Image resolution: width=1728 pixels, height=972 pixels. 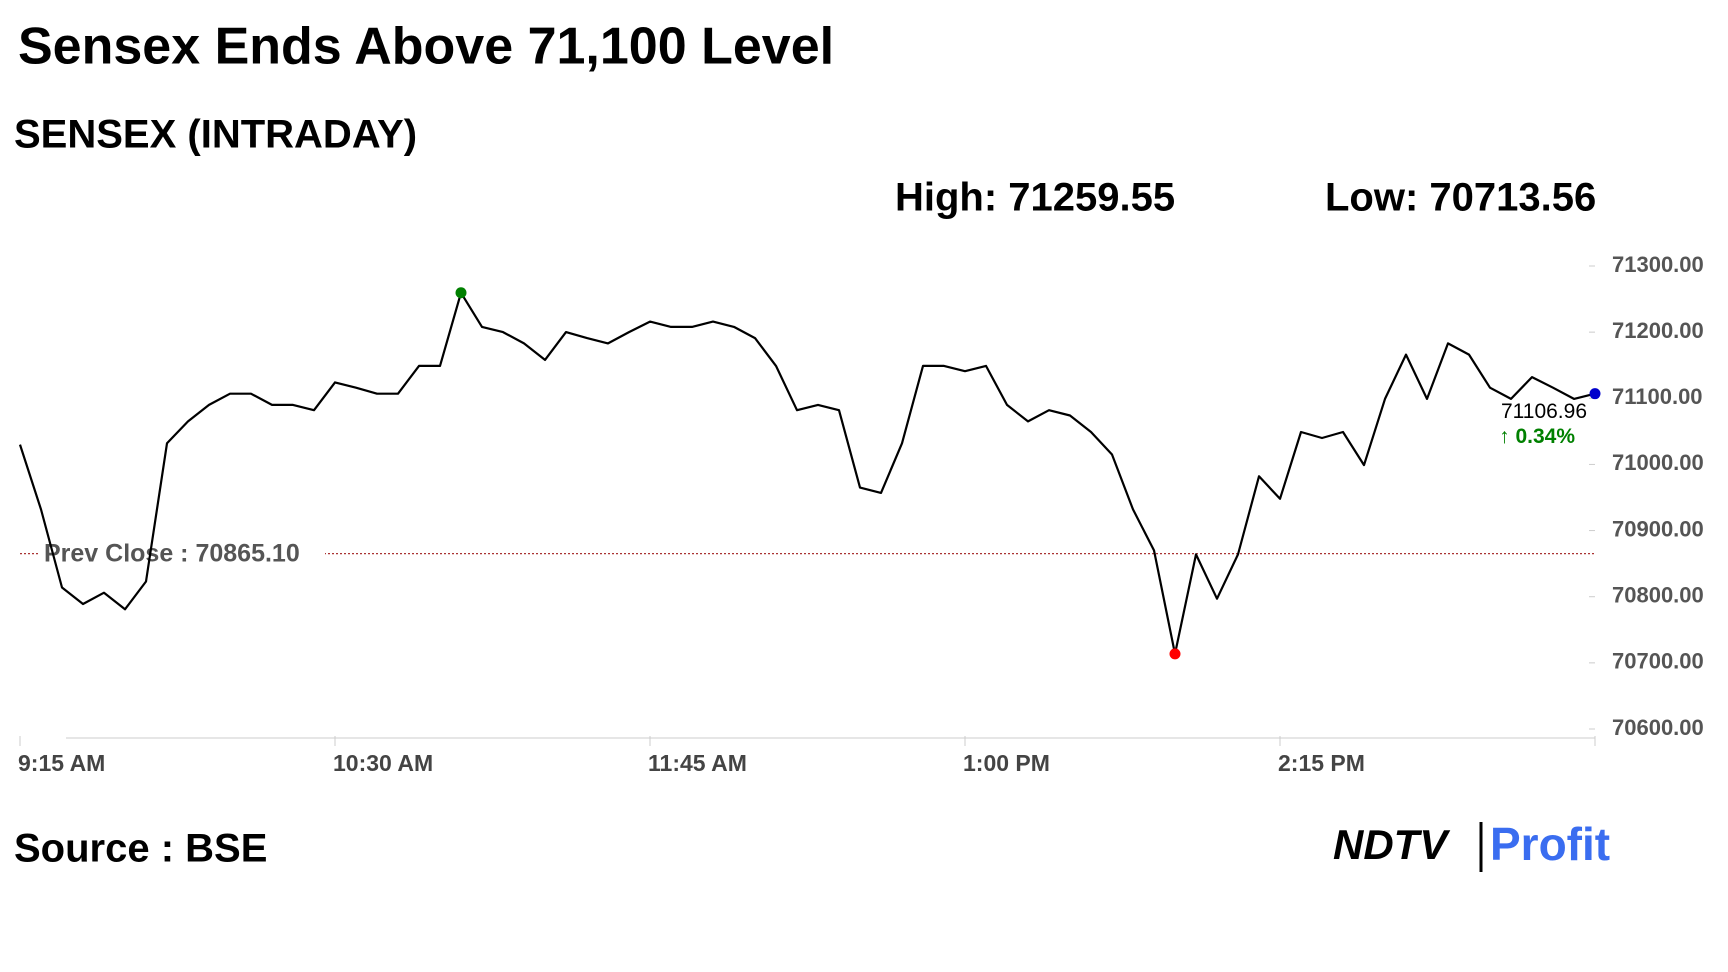 What do you see at coordinates (461, 293) in the screenshot?
I see `high-marker` at bounding box center [461, 293].